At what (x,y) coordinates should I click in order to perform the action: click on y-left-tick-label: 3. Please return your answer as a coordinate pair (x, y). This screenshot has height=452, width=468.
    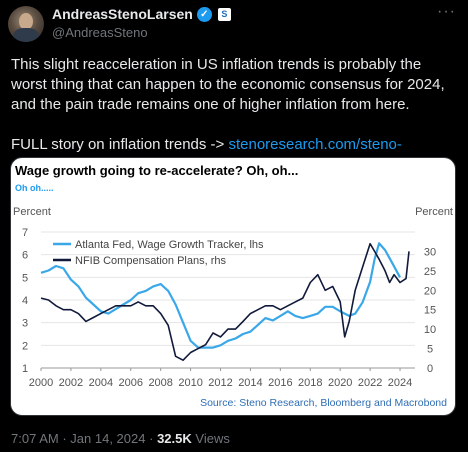
    Looking at the image, I should click on (25, 324).